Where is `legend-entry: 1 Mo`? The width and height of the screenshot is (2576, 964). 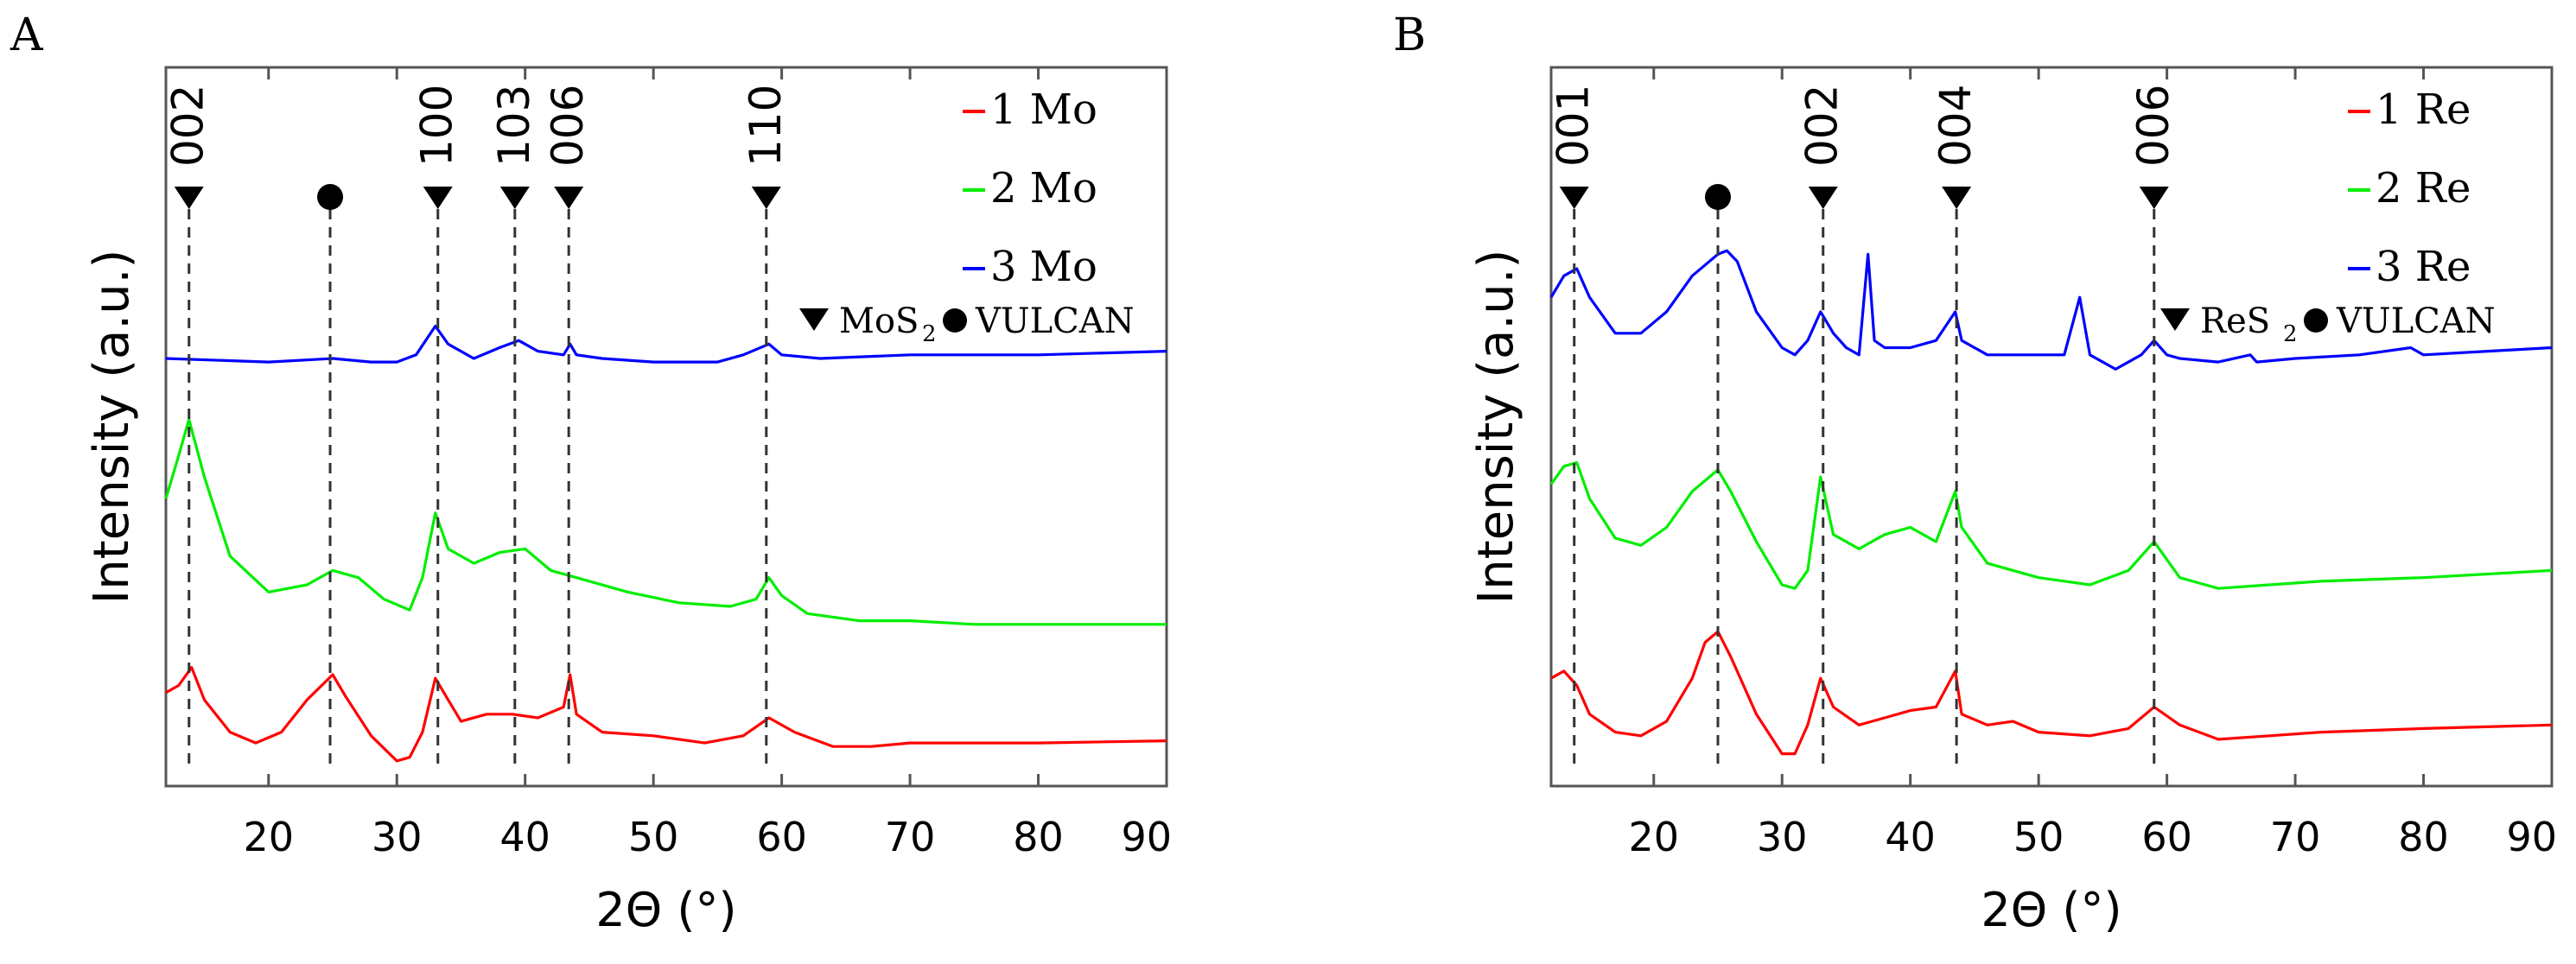 legend-entry: 1 Mo is located at coordinates (1044, 110).